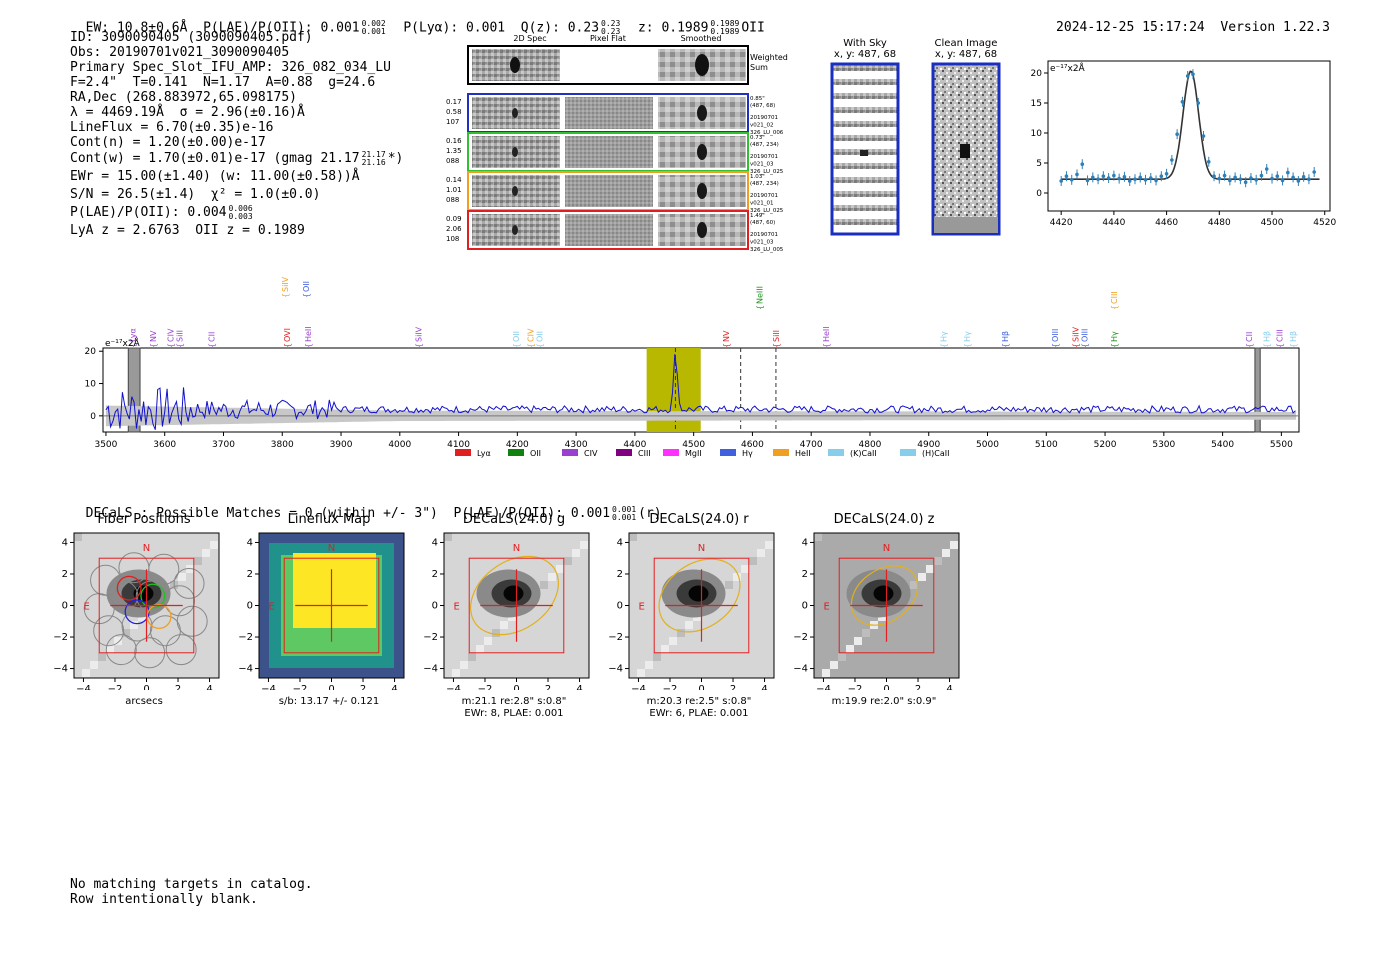 The width and height of the screenshot is (1400, 953). Describe the element at coordinates (1037, 134) in the screenshot. I see `zoom-y-tick-label: 10` at that location.